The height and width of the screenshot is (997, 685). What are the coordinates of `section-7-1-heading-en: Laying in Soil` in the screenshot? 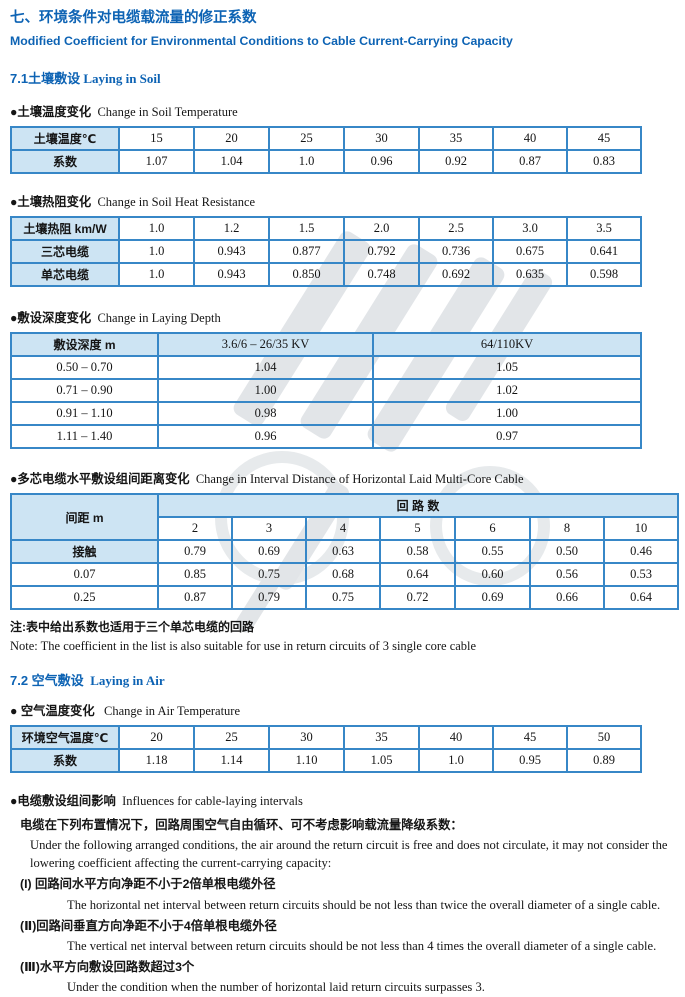 It's located at (122, 78).